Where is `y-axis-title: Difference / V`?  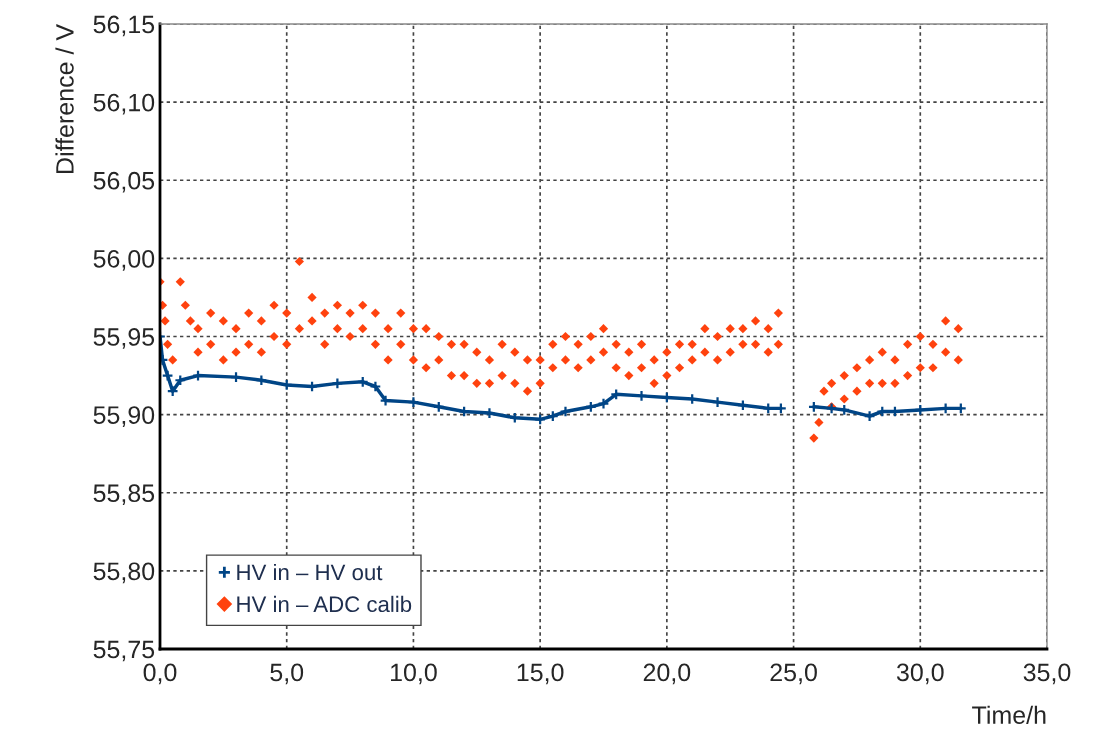
y-axis-title: Difference / V is located at coordinates (64, 98).